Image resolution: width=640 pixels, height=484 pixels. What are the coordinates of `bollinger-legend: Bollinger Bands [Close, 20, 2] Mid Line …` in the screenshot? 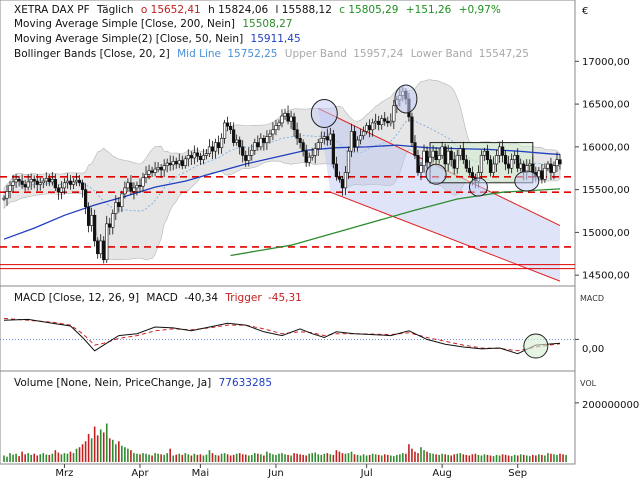 It's located at (271, 54).